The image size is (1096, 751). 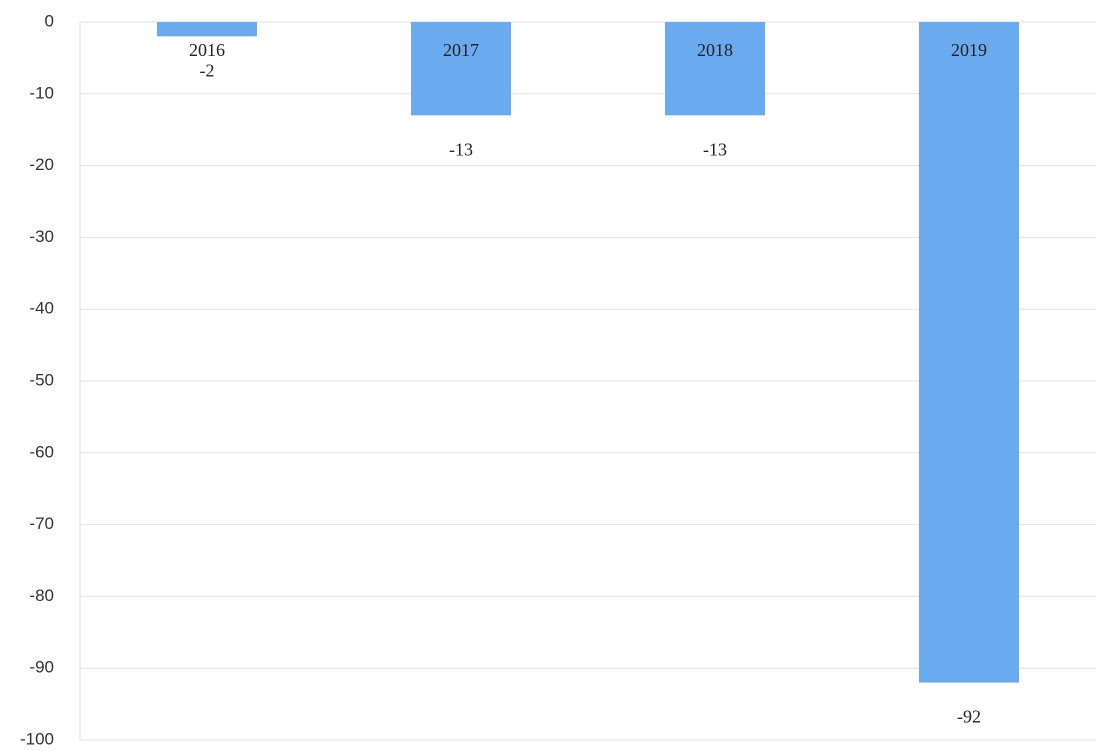 What do you see at coordinates (37, 738) in the screenshot?
I see `y-tick-label: -100` at bounding box center [37, 738].